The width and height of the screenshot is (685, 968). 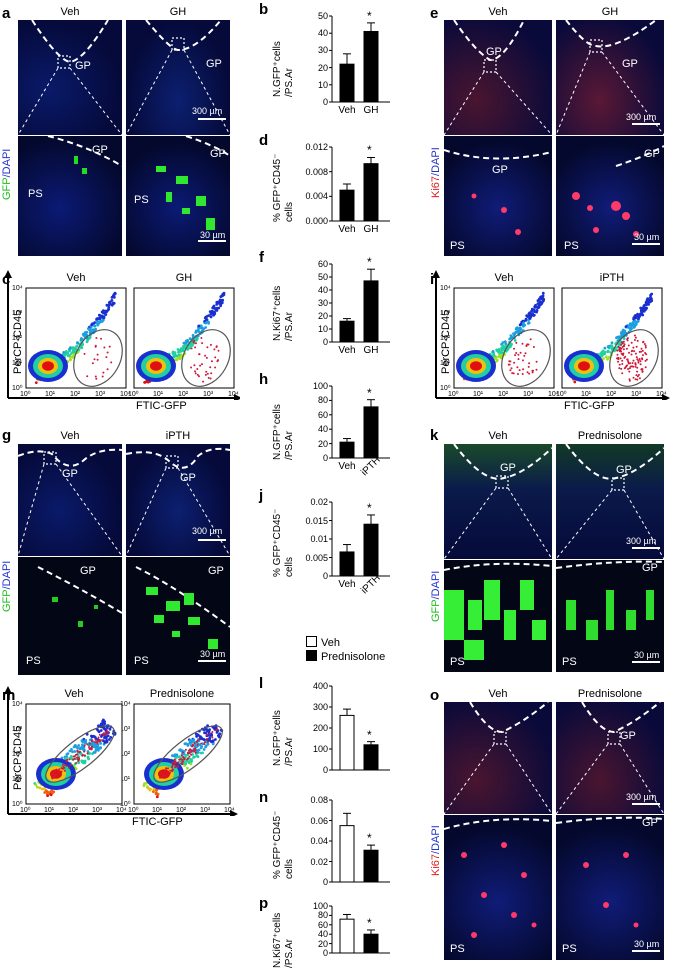 I want to click on panel-a-ps-label-2: PS, so click(x=141, y=200).